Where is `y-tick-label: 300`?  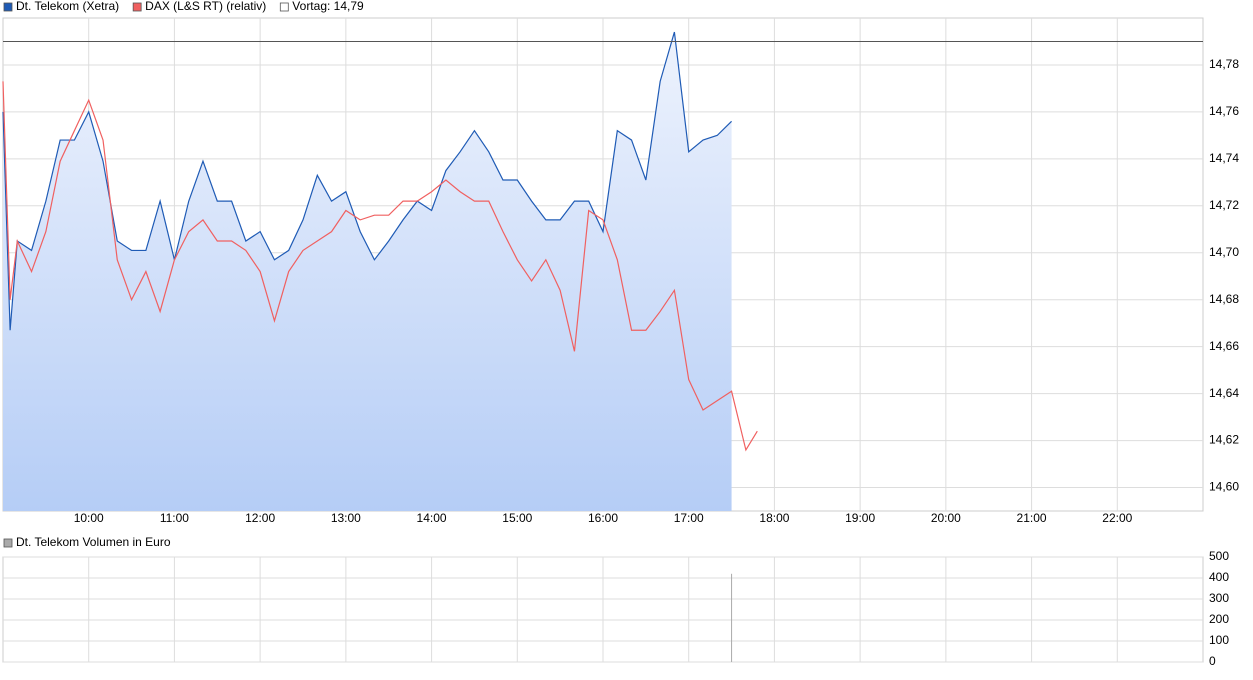 y-tick-label: 300 is located at coordinates (1219, 598).